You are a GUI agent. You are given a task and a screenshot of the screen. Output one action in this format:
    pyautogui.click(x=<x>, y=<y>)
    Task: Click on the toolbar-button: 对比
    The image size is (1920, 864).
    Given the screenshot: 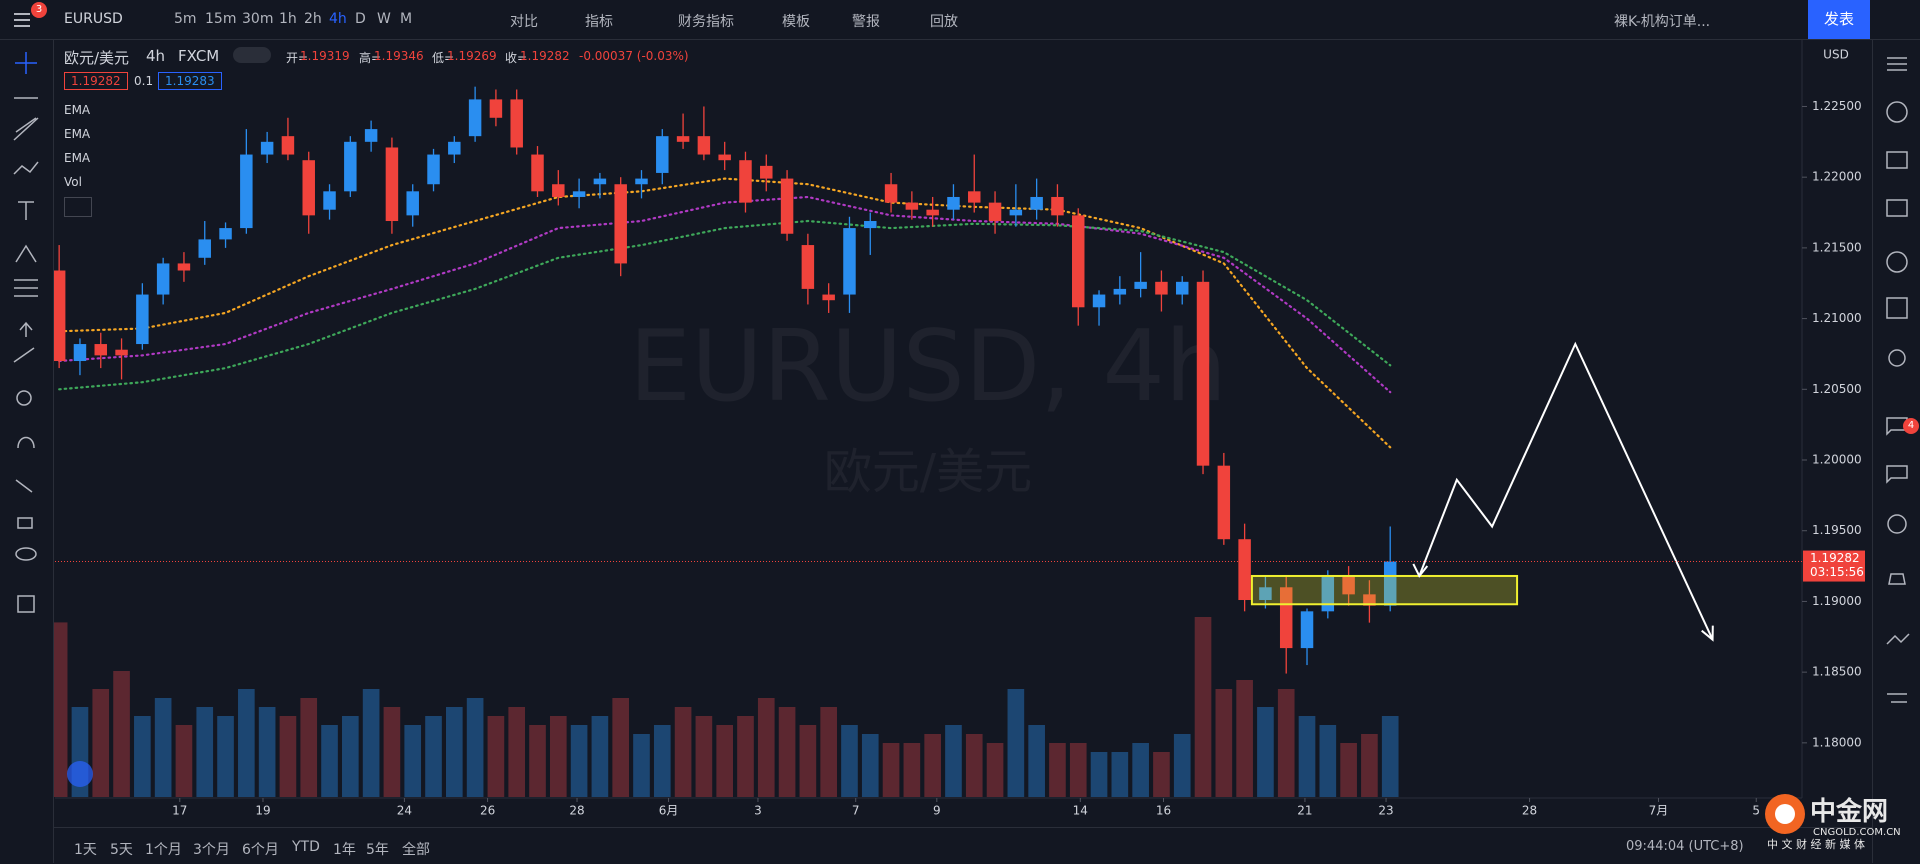 What is the action you would take?
    pyautogui.click(x=524, y=22)
    